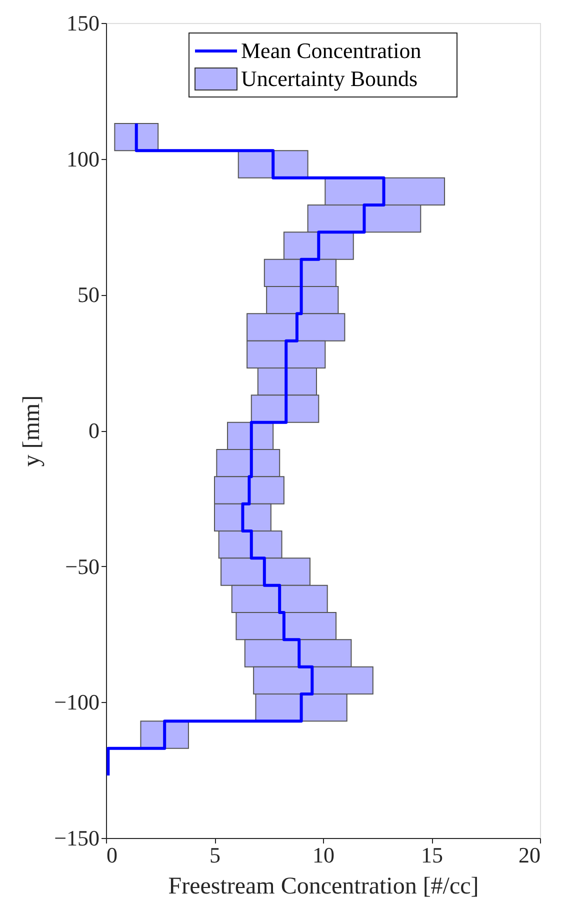 This screenshot has width=562, height=923. I want to click on x-tick-label: 5, so click(215, 855).